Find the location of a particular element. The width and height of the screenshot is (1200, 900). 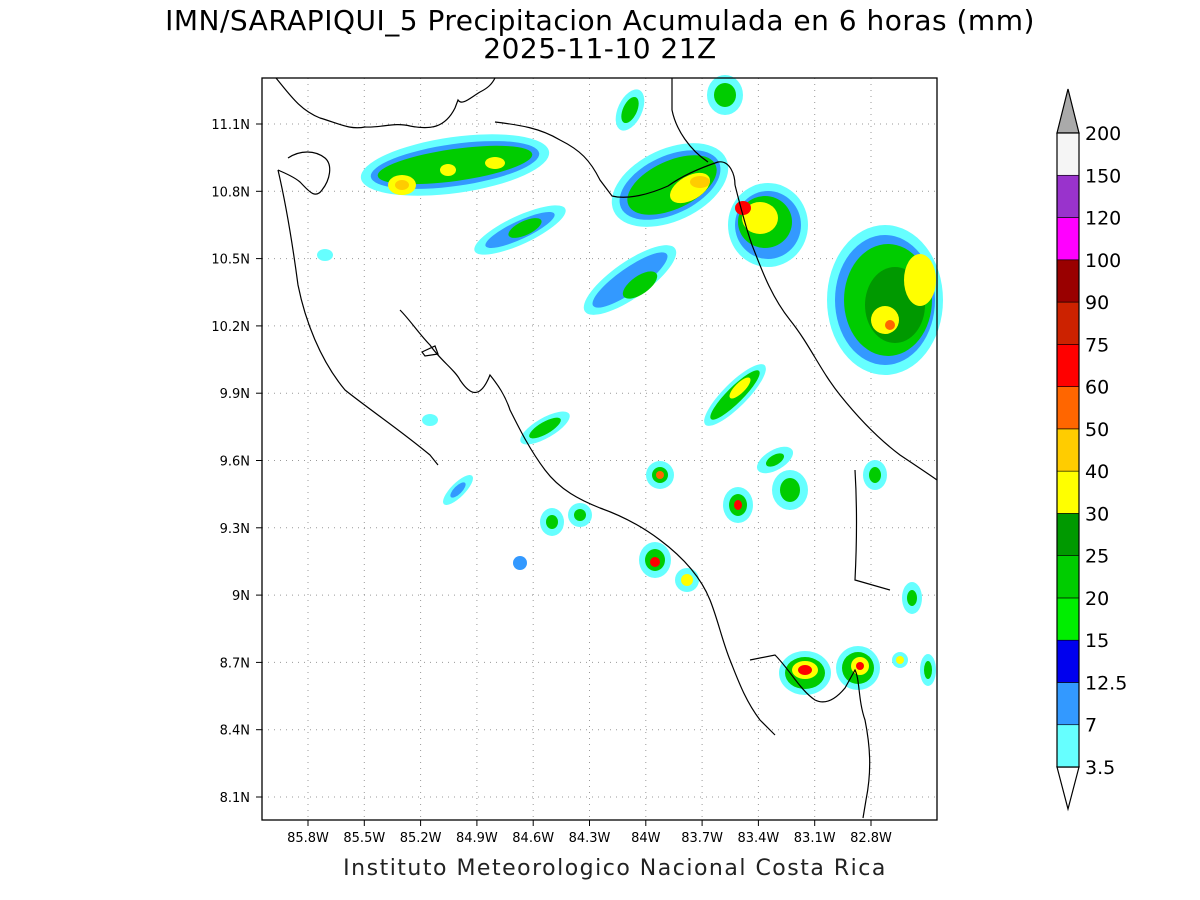

y-tick-label: 8.7N is located at coordinates (235, 663).